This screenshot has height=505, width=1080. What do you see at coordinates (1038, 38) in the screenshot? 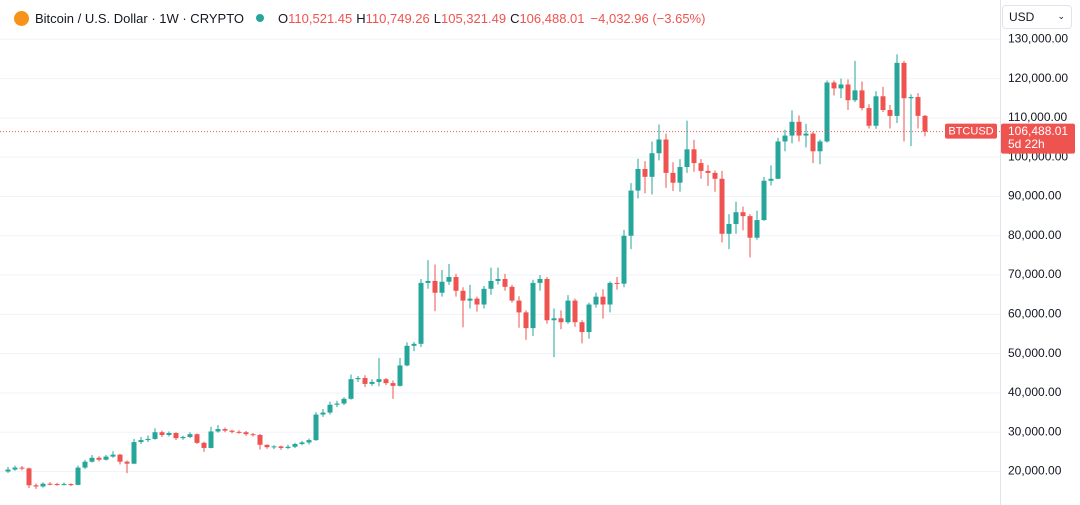
I see `y-tick-label: 130,000.00` at bounding box center [1038, 38].